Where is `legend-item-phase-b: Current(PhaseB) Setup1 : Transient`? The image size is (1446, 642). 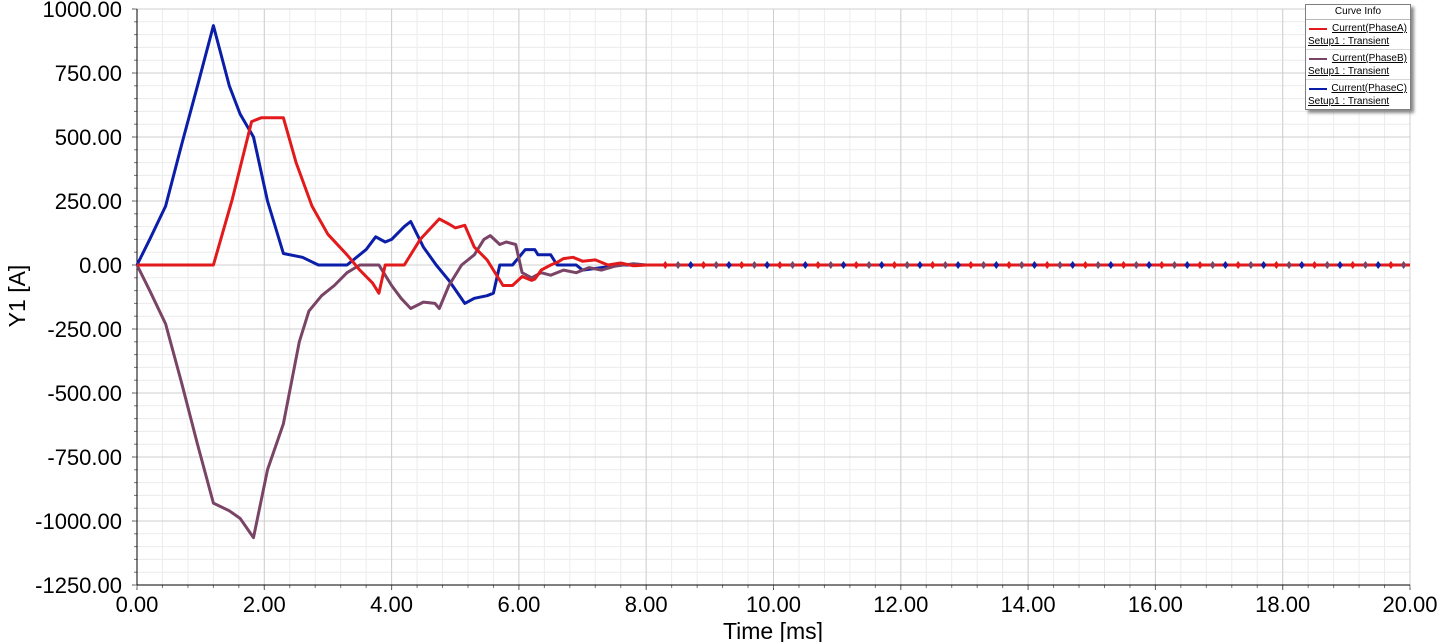 legend-item-phase-b: Current(PhaseB) Setup1 : Transient is located at coordinates (1358, 65).